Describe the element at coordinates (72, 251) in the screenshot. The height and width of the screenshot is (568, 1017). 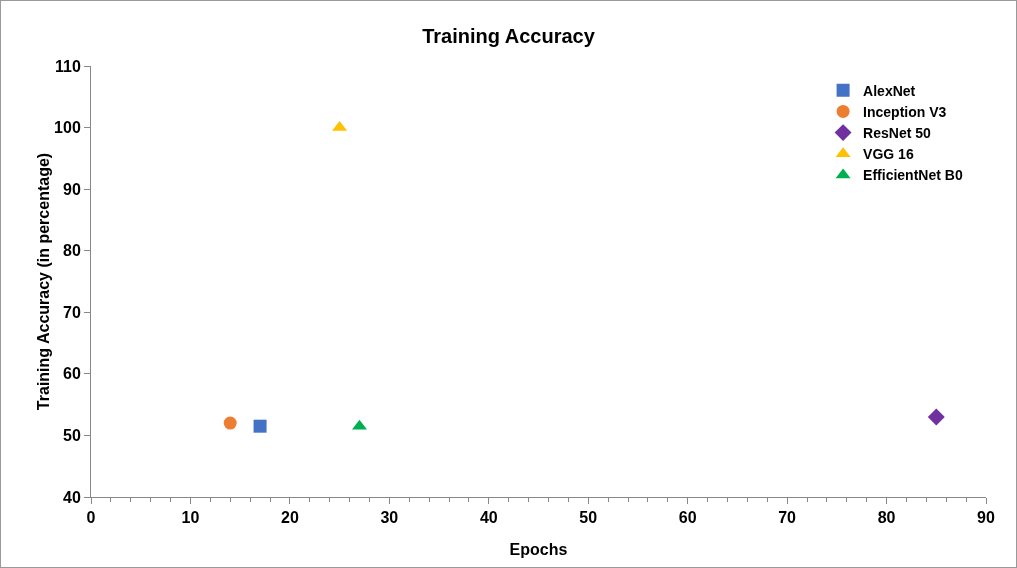
I see `y-tick-label: 80` at that location.